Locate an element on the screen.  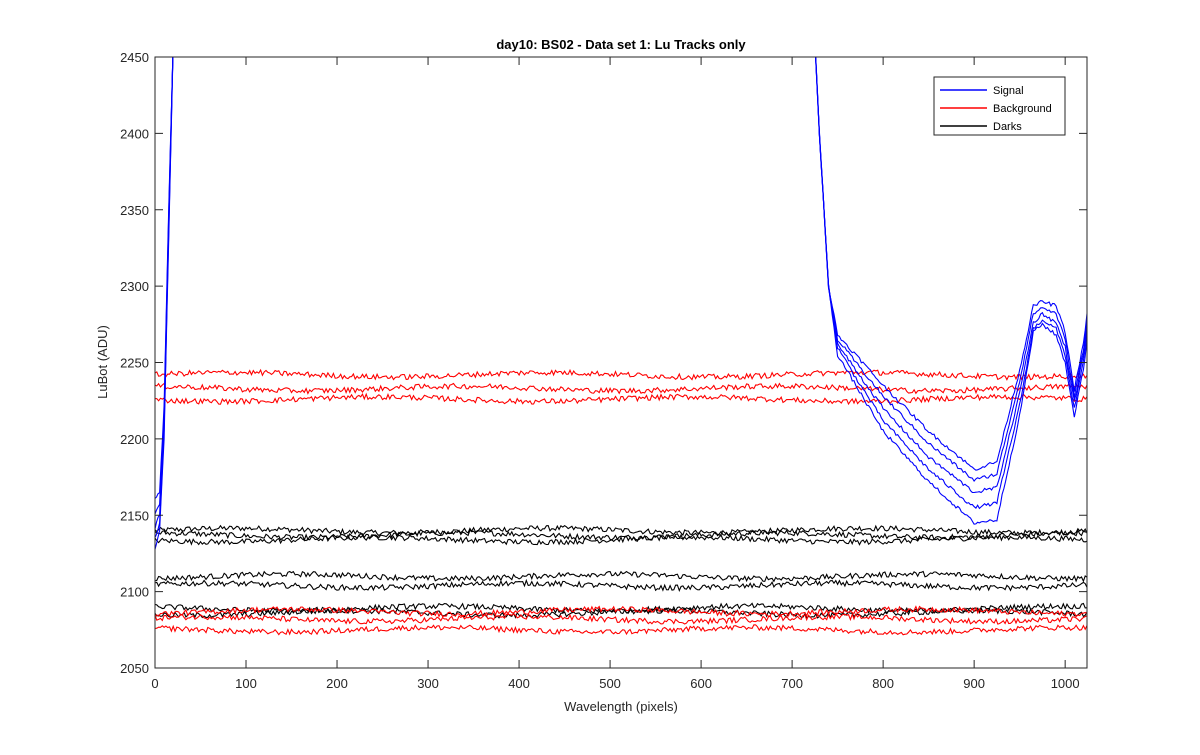
legend-darks-label: Darks is located at coordinates (1007, 127).